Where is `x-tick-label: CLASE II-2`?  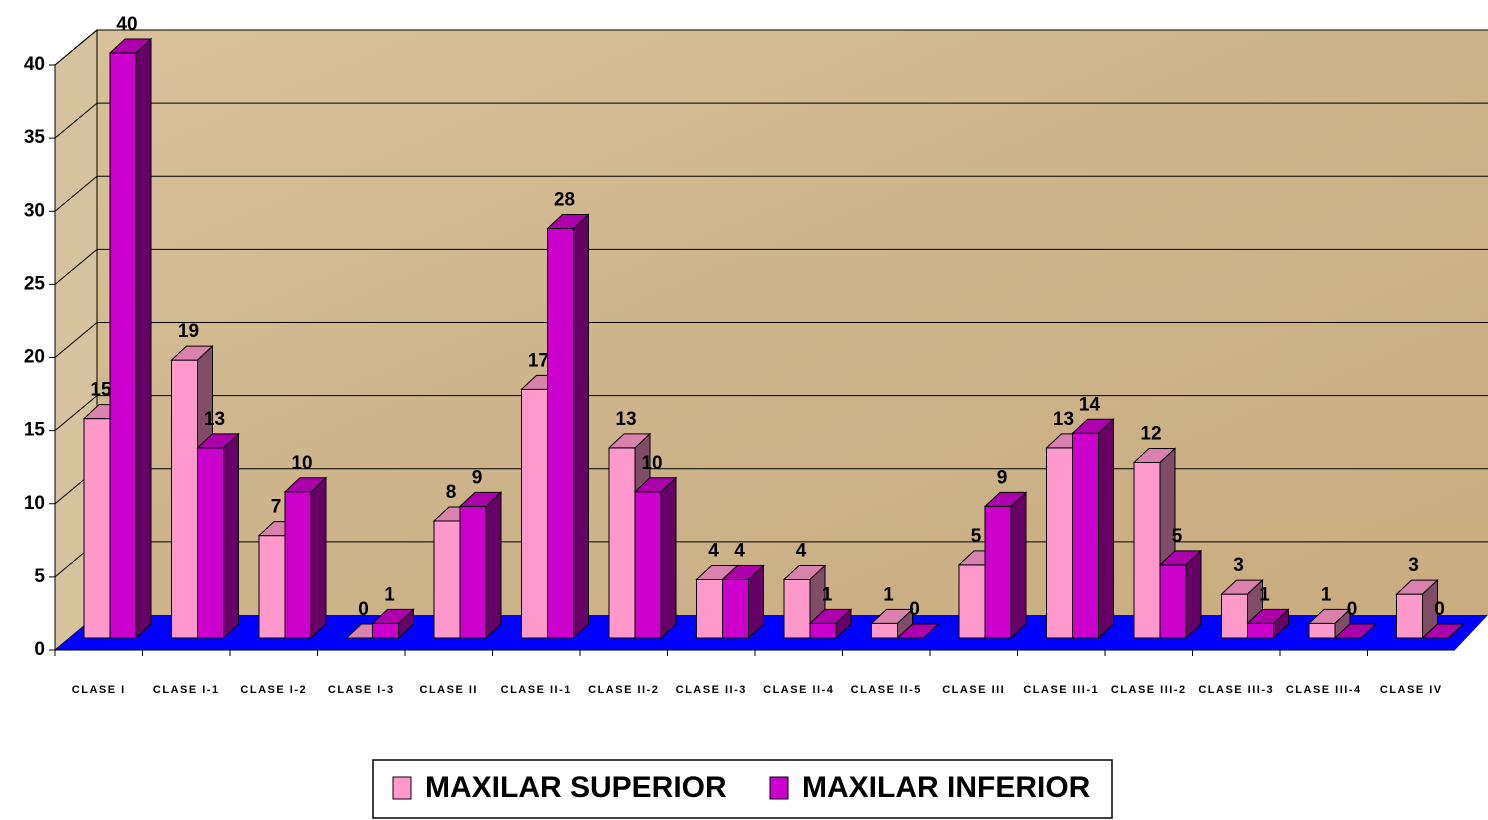 x-tick-label: CLASE II-2 is located at coordinates (623, 690).